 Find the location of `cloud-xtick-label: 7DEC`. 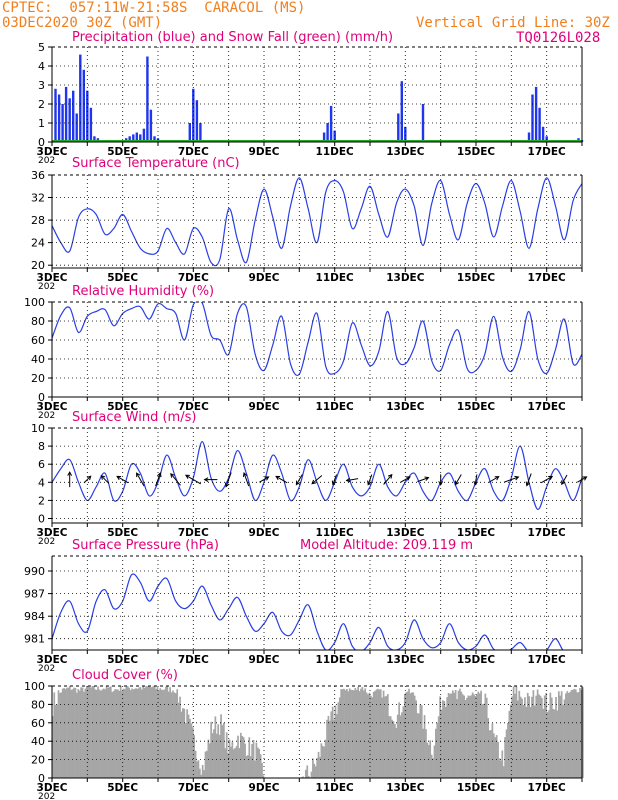

cloud-xtick-label: 7DEC is located at coordinates (193, 788).